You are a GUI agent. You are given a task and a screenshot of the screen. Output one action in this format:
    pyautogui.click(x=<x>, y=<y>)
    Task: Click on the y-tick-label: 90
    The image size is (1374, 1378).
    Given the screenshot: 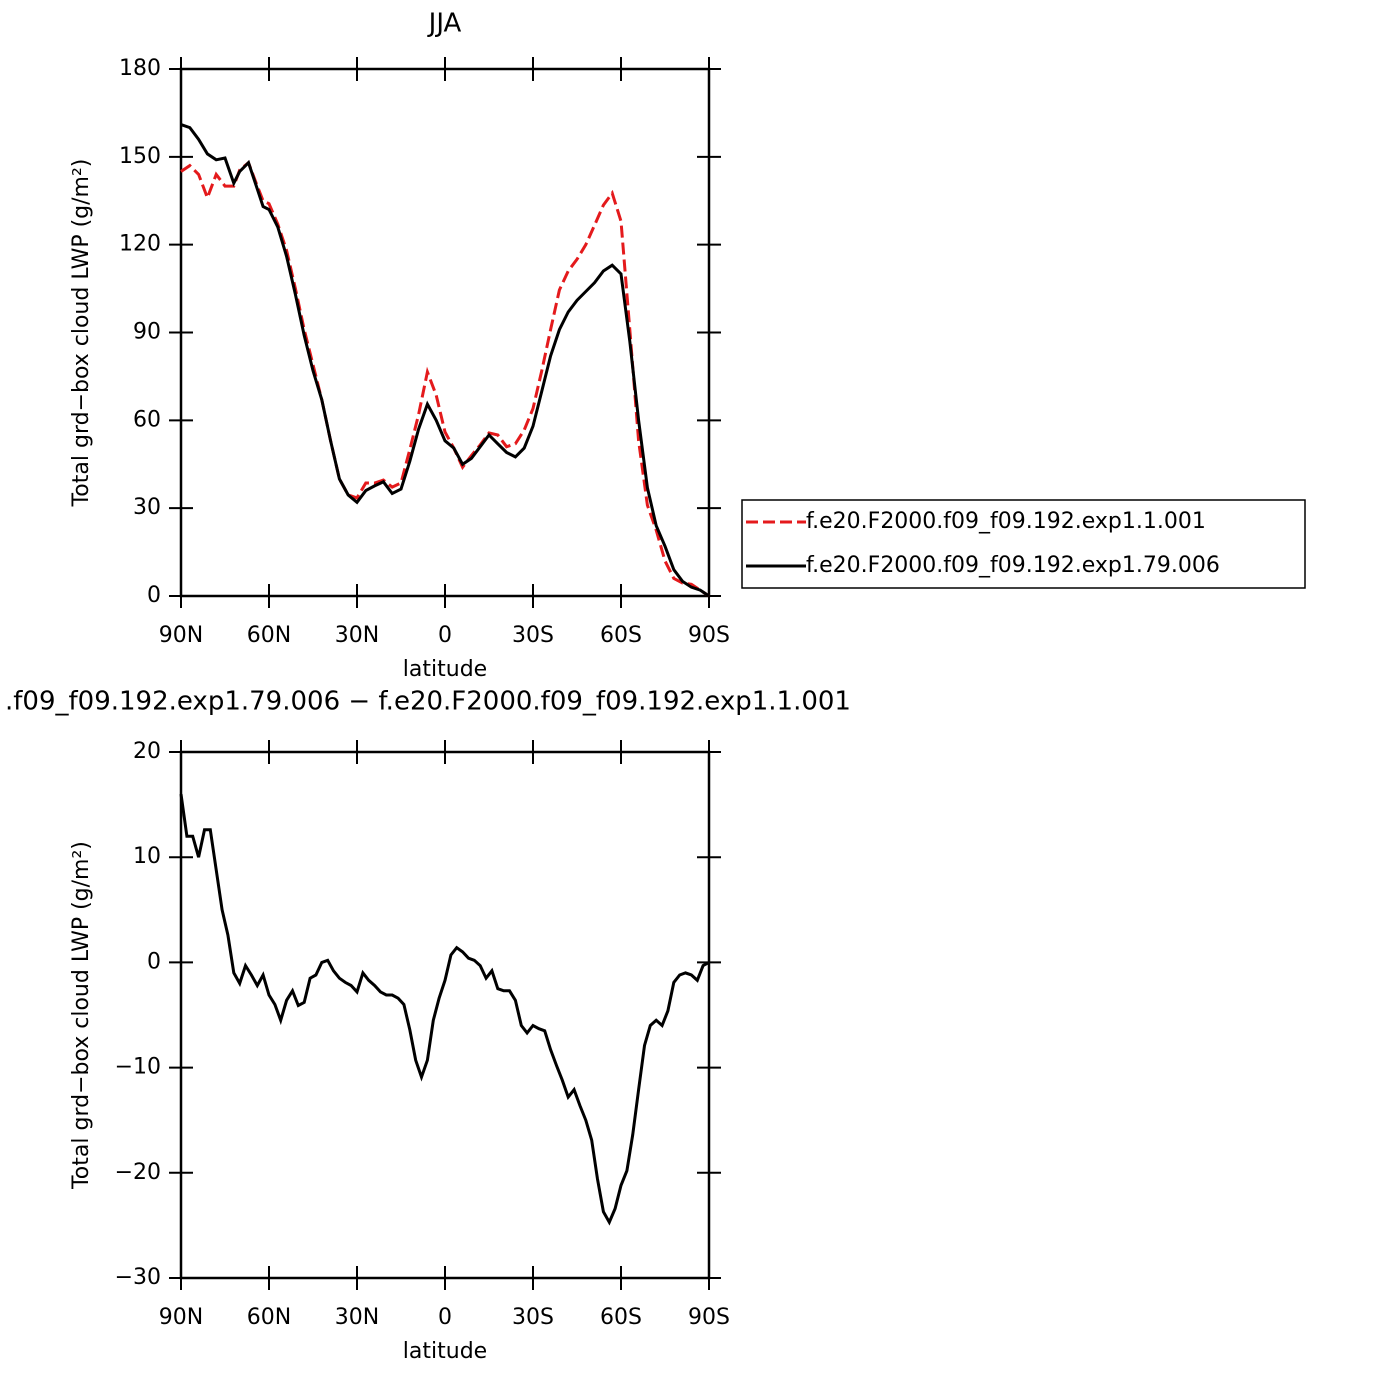 What is the action you would take?
    pyautogui.click(x=147, y=332)
    